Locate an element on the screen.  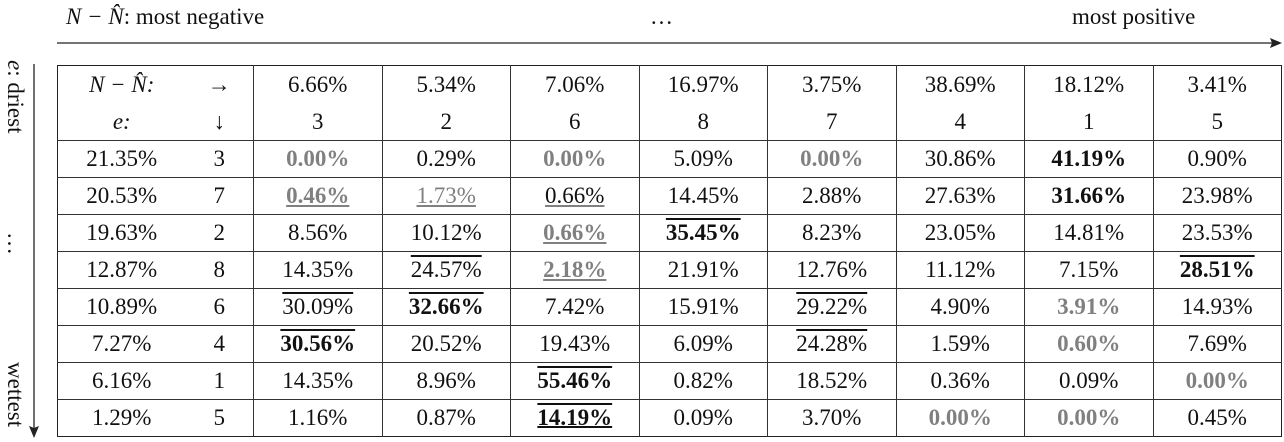
row-pct: 12.87% is located at coordinates (121, 270).